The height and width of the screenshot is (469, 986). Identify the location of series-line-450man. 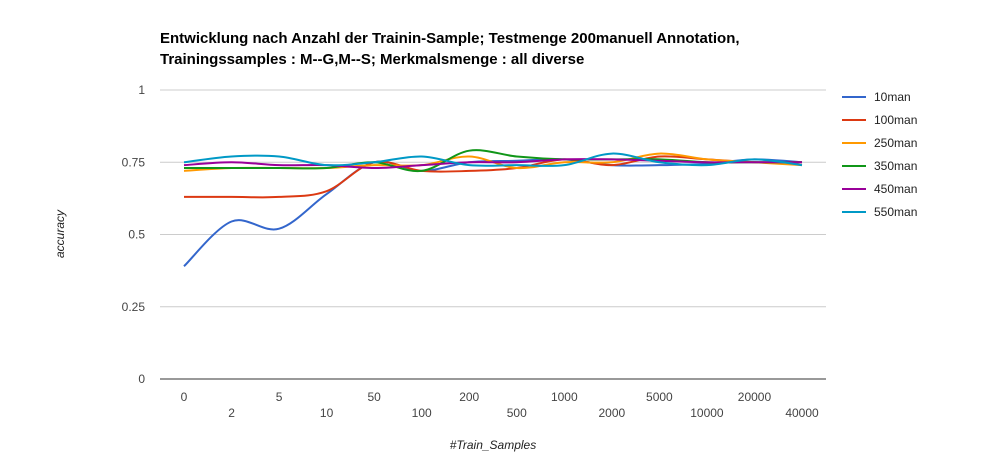
(492, 164).